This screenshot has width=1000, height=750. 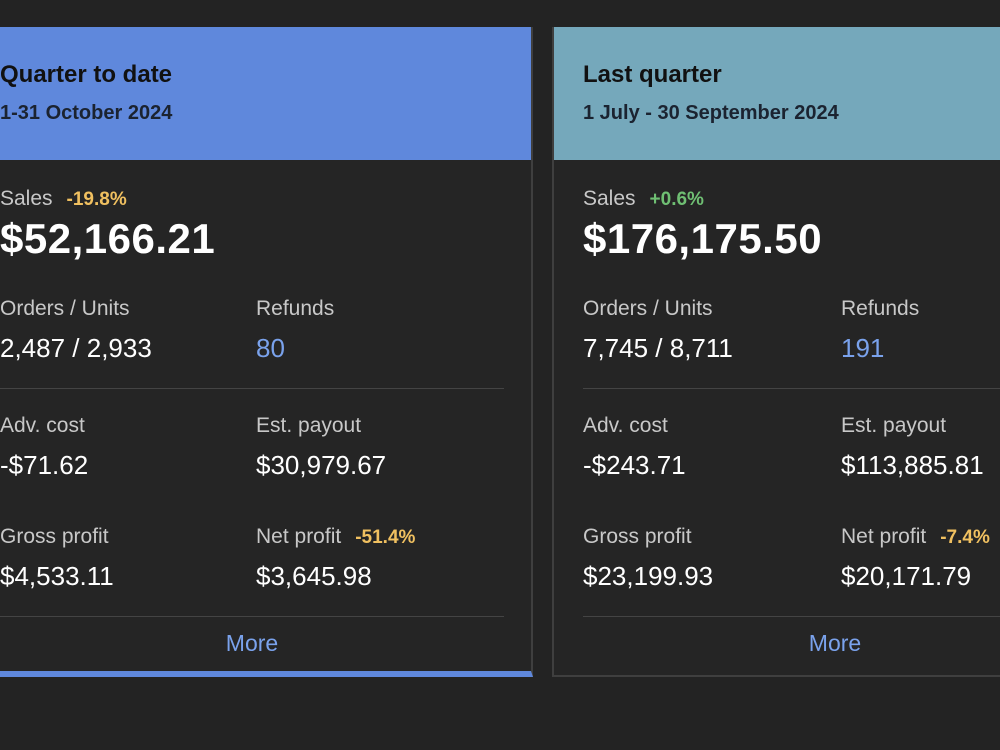 What do you see at coordinates (912, 447) in the screenshot?
I see `est-payout-metric: Est. payout $113,885.81` at bounding box center [912, 447].